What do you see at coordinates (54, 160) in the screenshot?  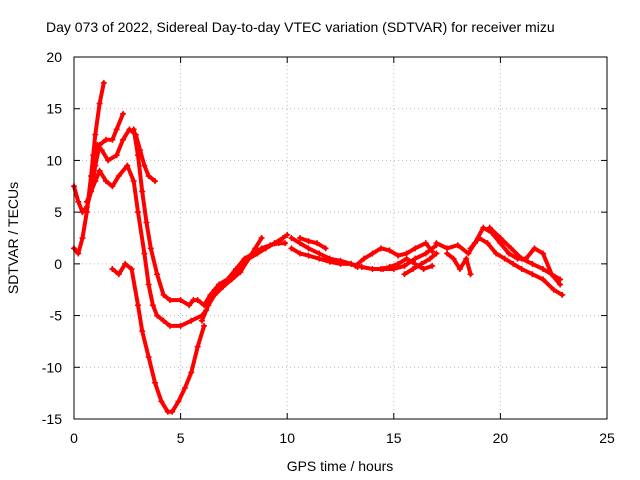 I see `y-tick-label: 10` at bounding box center [54, 160].